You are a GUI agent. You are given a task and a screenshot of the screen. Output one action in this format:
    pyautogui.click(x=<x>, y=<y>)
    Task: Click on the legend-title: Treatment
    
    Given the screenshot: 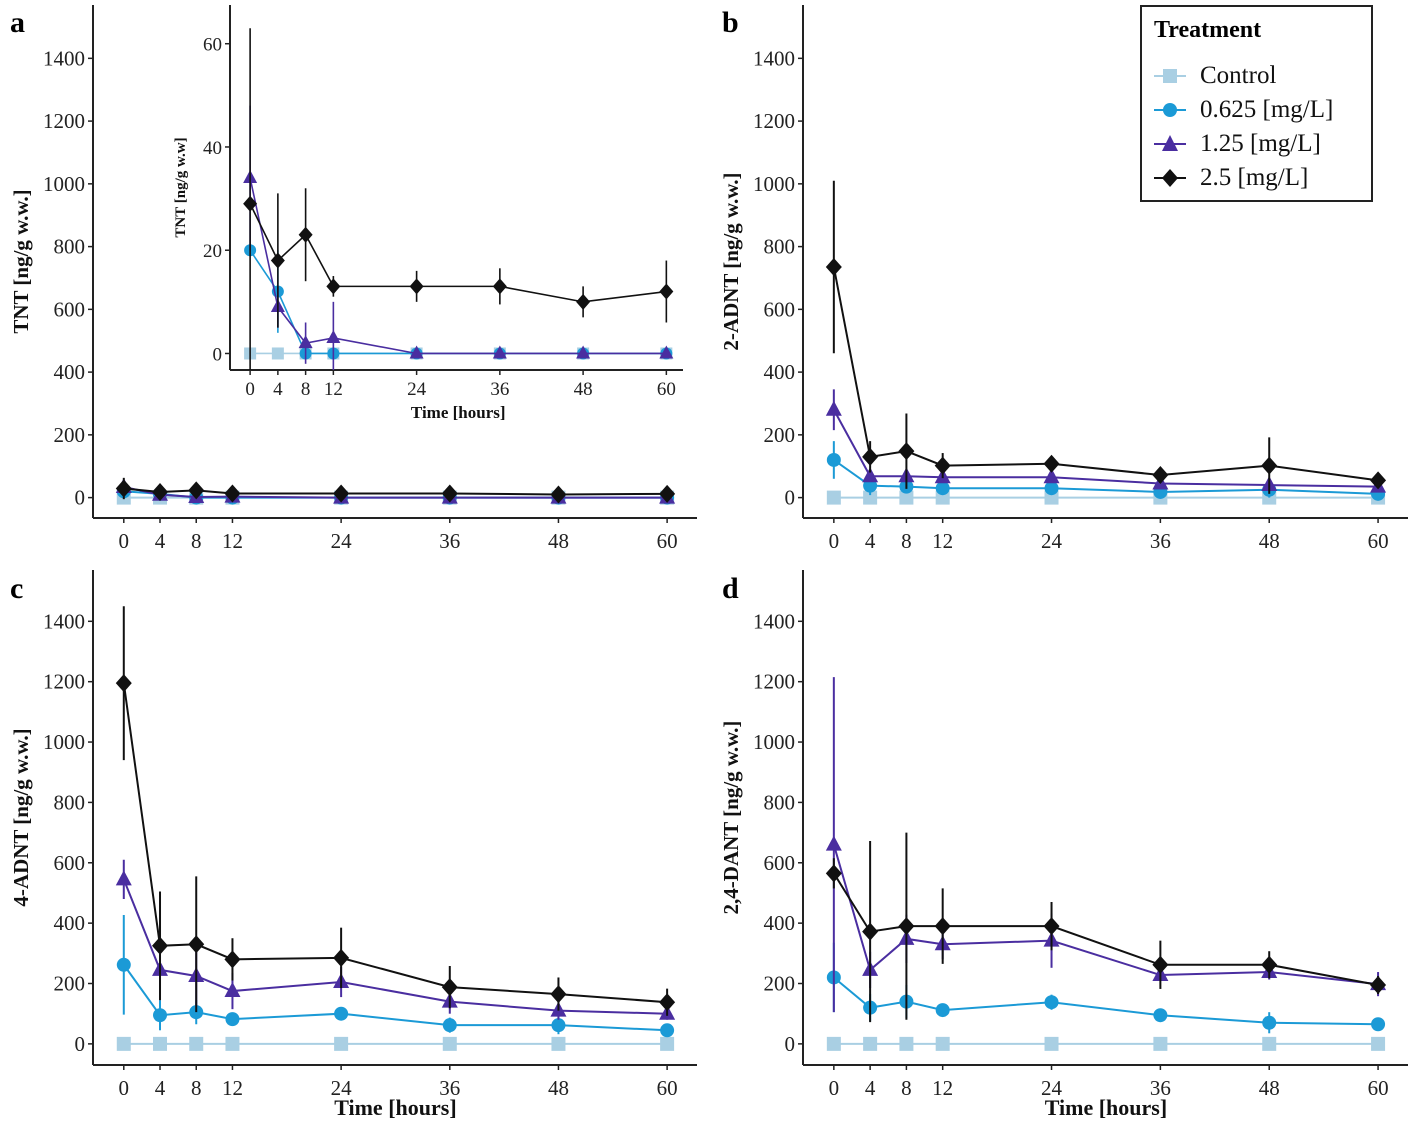 What is the action you would take?
    pyautogui.click(x=1208, y=30)
    